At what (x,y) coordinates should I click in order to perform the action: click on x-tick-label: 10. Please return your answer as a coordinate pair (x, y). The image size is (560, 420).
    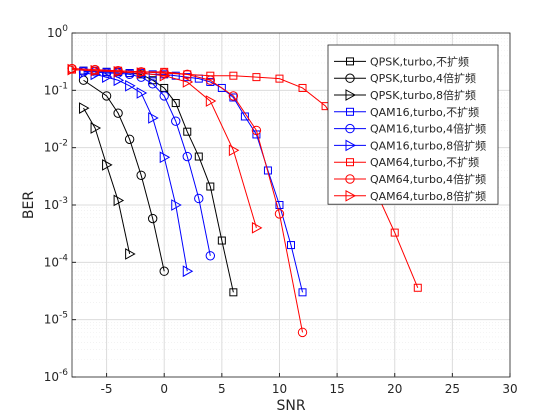
    Looking at the image, I should click on (279, 389).